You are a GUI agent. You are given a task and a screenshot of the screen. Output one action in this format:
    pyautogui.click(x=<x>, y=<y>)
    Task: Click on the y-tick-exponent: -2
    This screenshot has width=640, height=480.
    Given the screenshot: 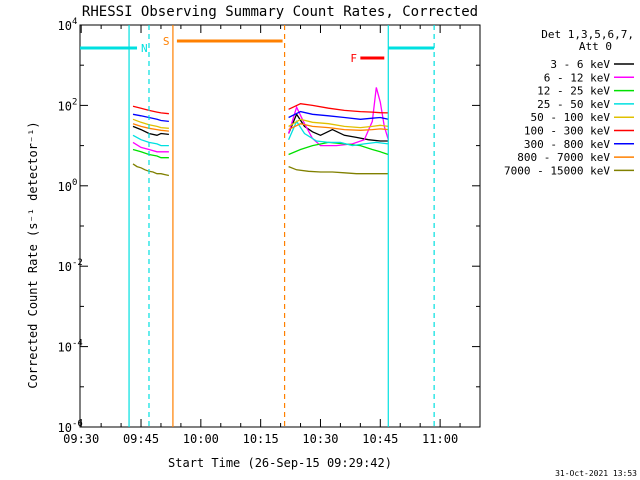 What is the action you would take?
    pyautogui.click(x=77, y=263)
    